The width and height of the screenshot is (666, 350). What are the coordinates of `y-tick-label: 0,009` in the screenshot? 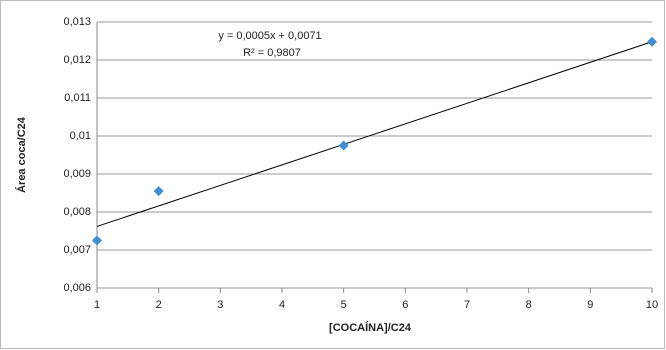 It's located at (77, 174).